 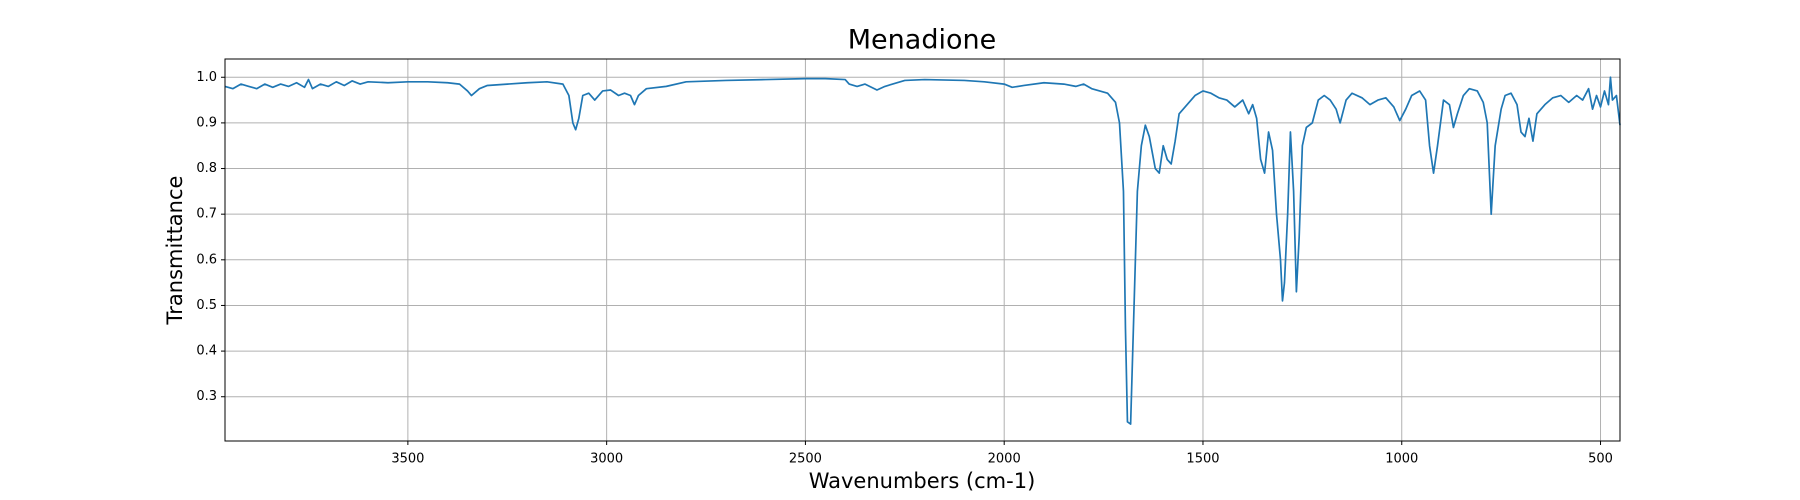 What do you see at coordinates (1004, 459) in the screenshot?
I see `x-tick-label: 2000` at bounding box center [1004, 459].